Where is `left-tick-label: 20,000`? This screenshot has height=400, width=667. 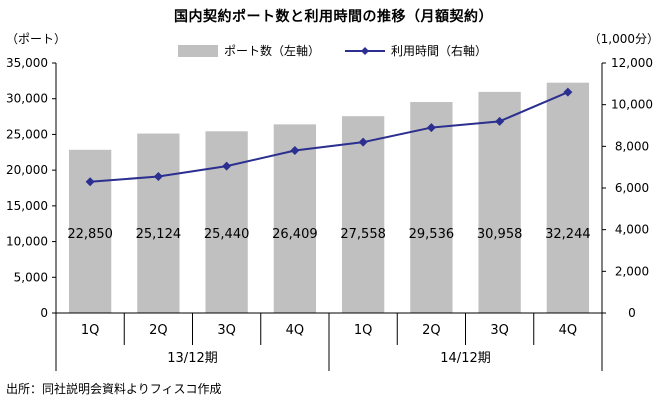
left-tick-label: 20,000 is located at coordinates (27, 170).